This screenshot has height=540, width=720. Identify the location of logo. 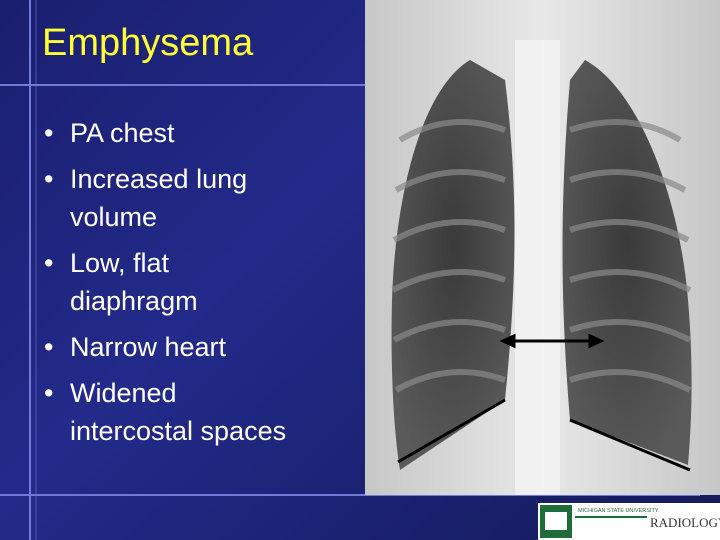
(629, 521).